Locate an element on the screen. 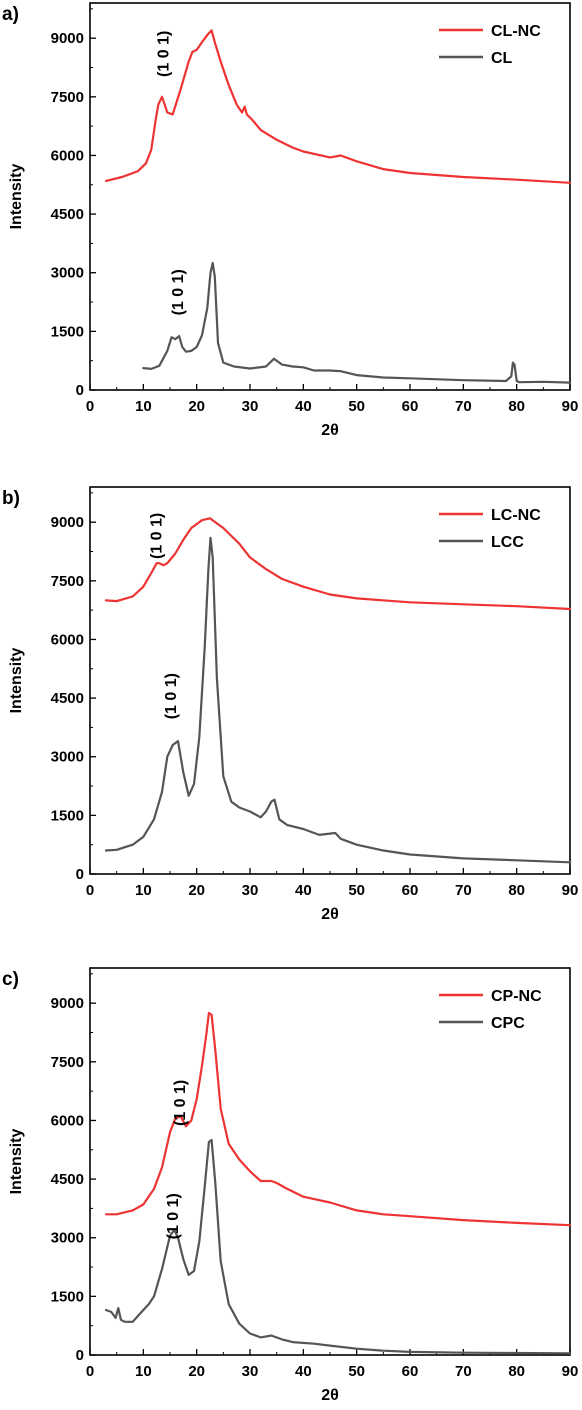  legend-label: CPC is located at coordinates (508, 1023).